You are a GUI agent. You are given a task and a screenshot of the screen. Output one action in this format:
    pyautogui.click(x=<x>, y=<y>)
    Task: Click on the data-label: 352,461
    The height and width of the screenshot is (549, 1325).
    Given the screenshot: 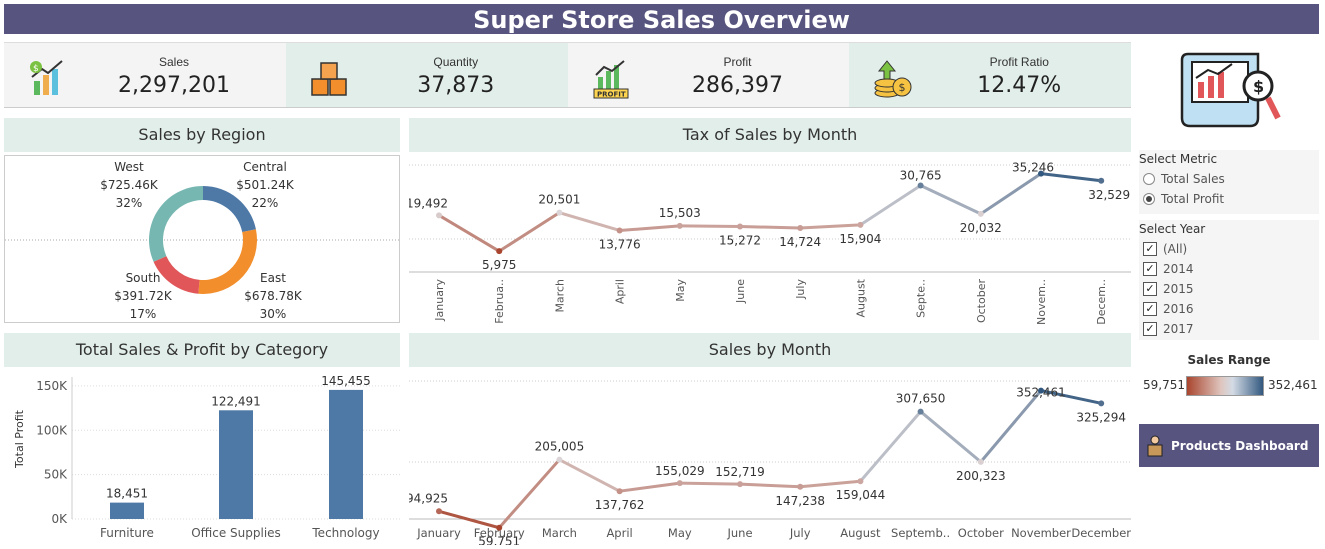 What is the action you would take?
    pyautogui.click(x=1041, y=393)
    